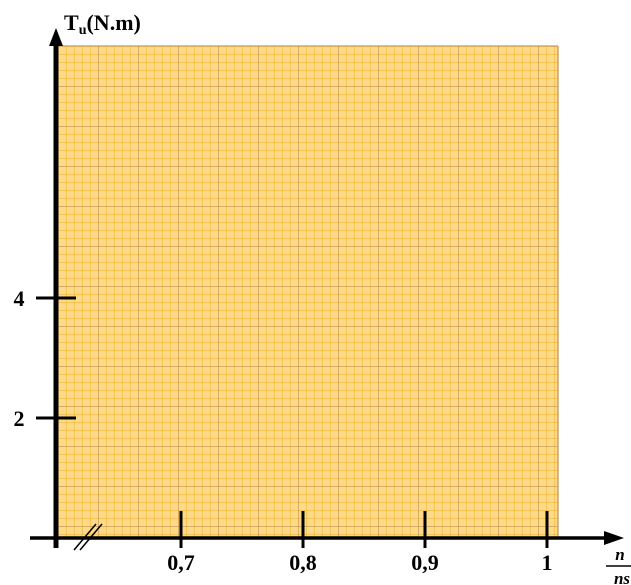 Image resolution: width=631 pixels, height=585 pixels. What do you see at coordinates (71, 22) in the screenshot?
I see `y-axis-label-main: T` at bounding box center [71, 22].